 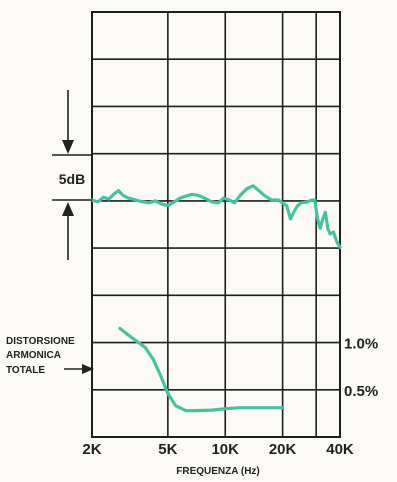 I want to click on x-axis-label: FREQUENZA (Hz), so click(x=218, y=471).